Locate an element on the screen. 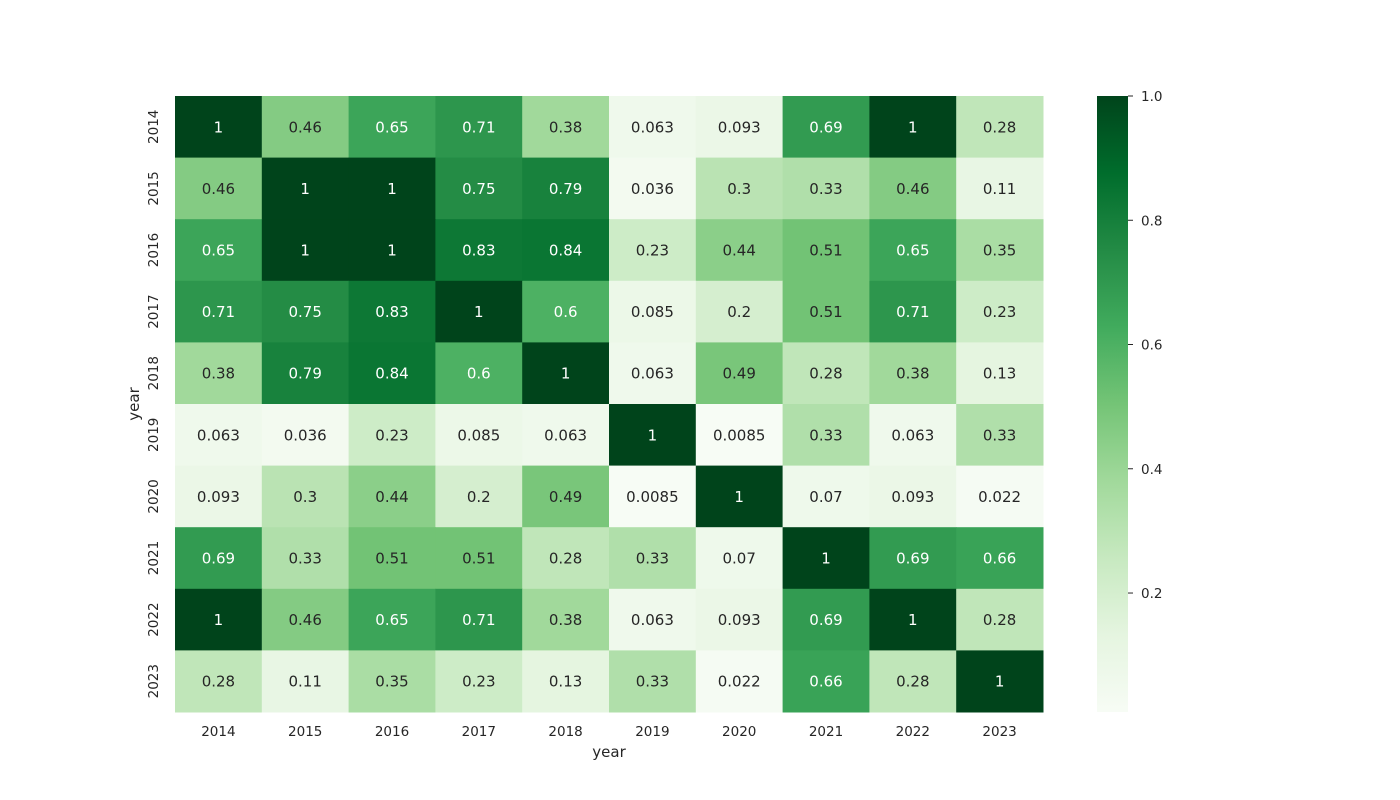 Image resolution: width=1400 pixels, height=800 pixels. heatmap-cell-value: 0.79 is located at coordinates (565, 189).